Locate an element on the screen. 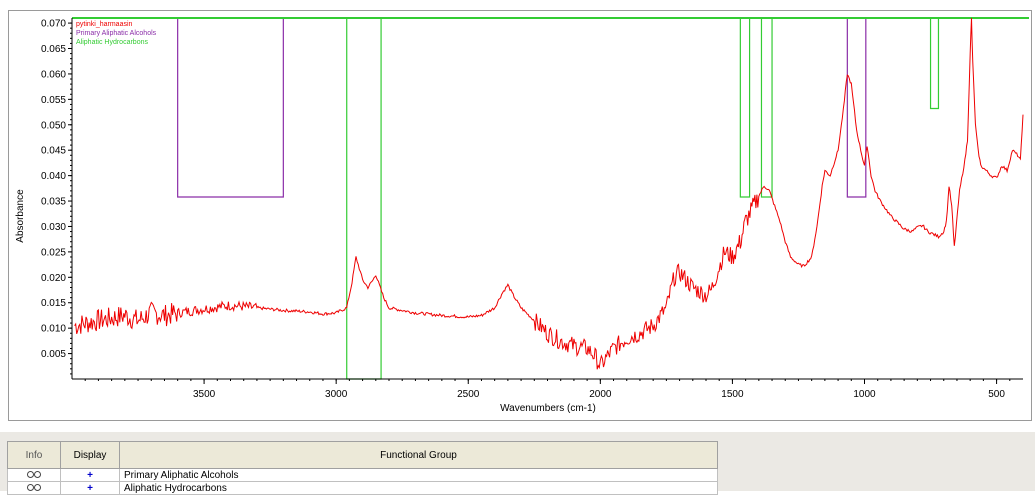 The width and height of the screenshot is (1035, 495). functional-group-column-header: Functional Group is located at coordinates (418, 455).